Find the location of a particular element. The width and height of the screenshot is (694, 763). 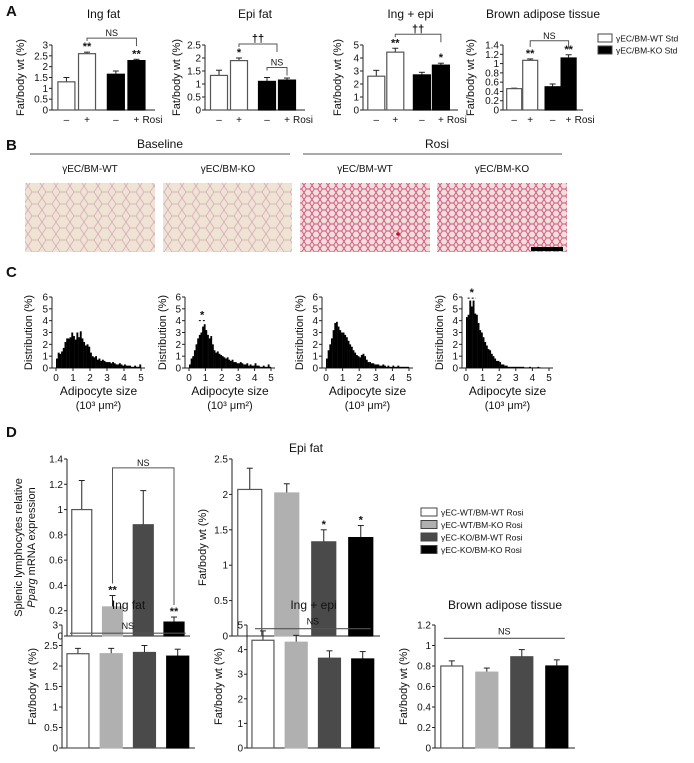

y-tick-label: 1.2 is located at coordinates (424, 626).